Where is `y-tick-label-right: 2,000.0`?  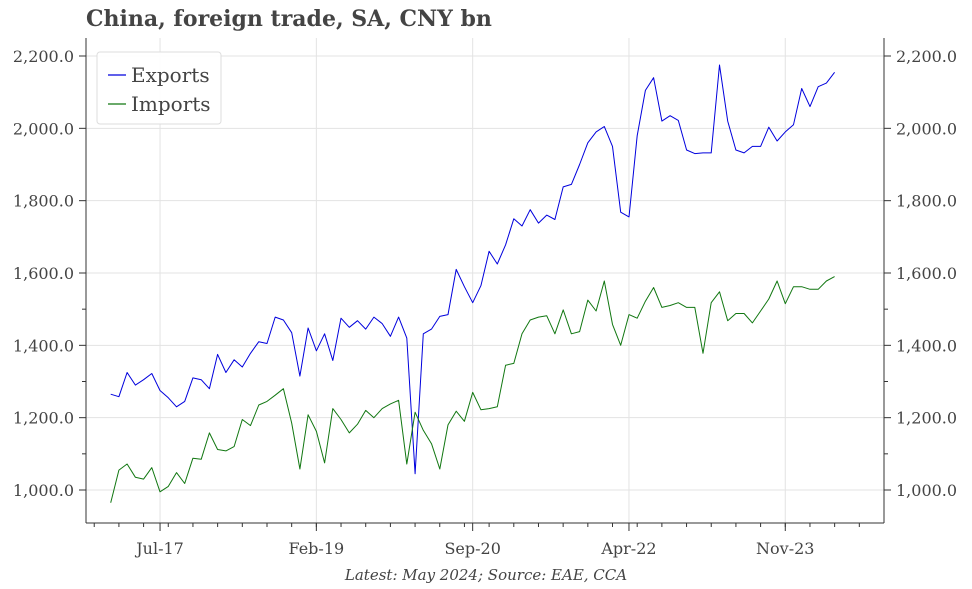 y-tick-label-right: 2,000.0 is located at coordinates (926, 128).